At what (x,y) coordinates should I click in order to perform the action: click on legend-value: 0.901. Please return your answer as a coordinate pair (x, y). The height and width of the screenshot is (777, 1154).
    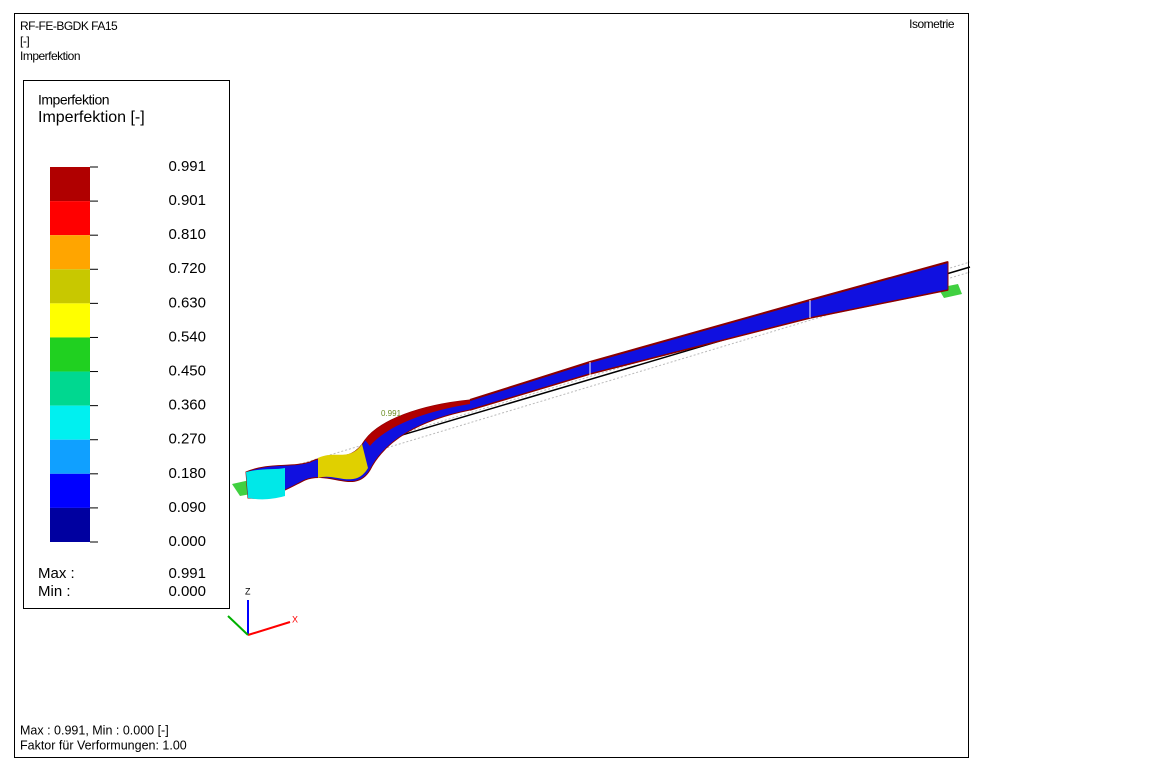
    Looking at the image, I should click on (187, 200).